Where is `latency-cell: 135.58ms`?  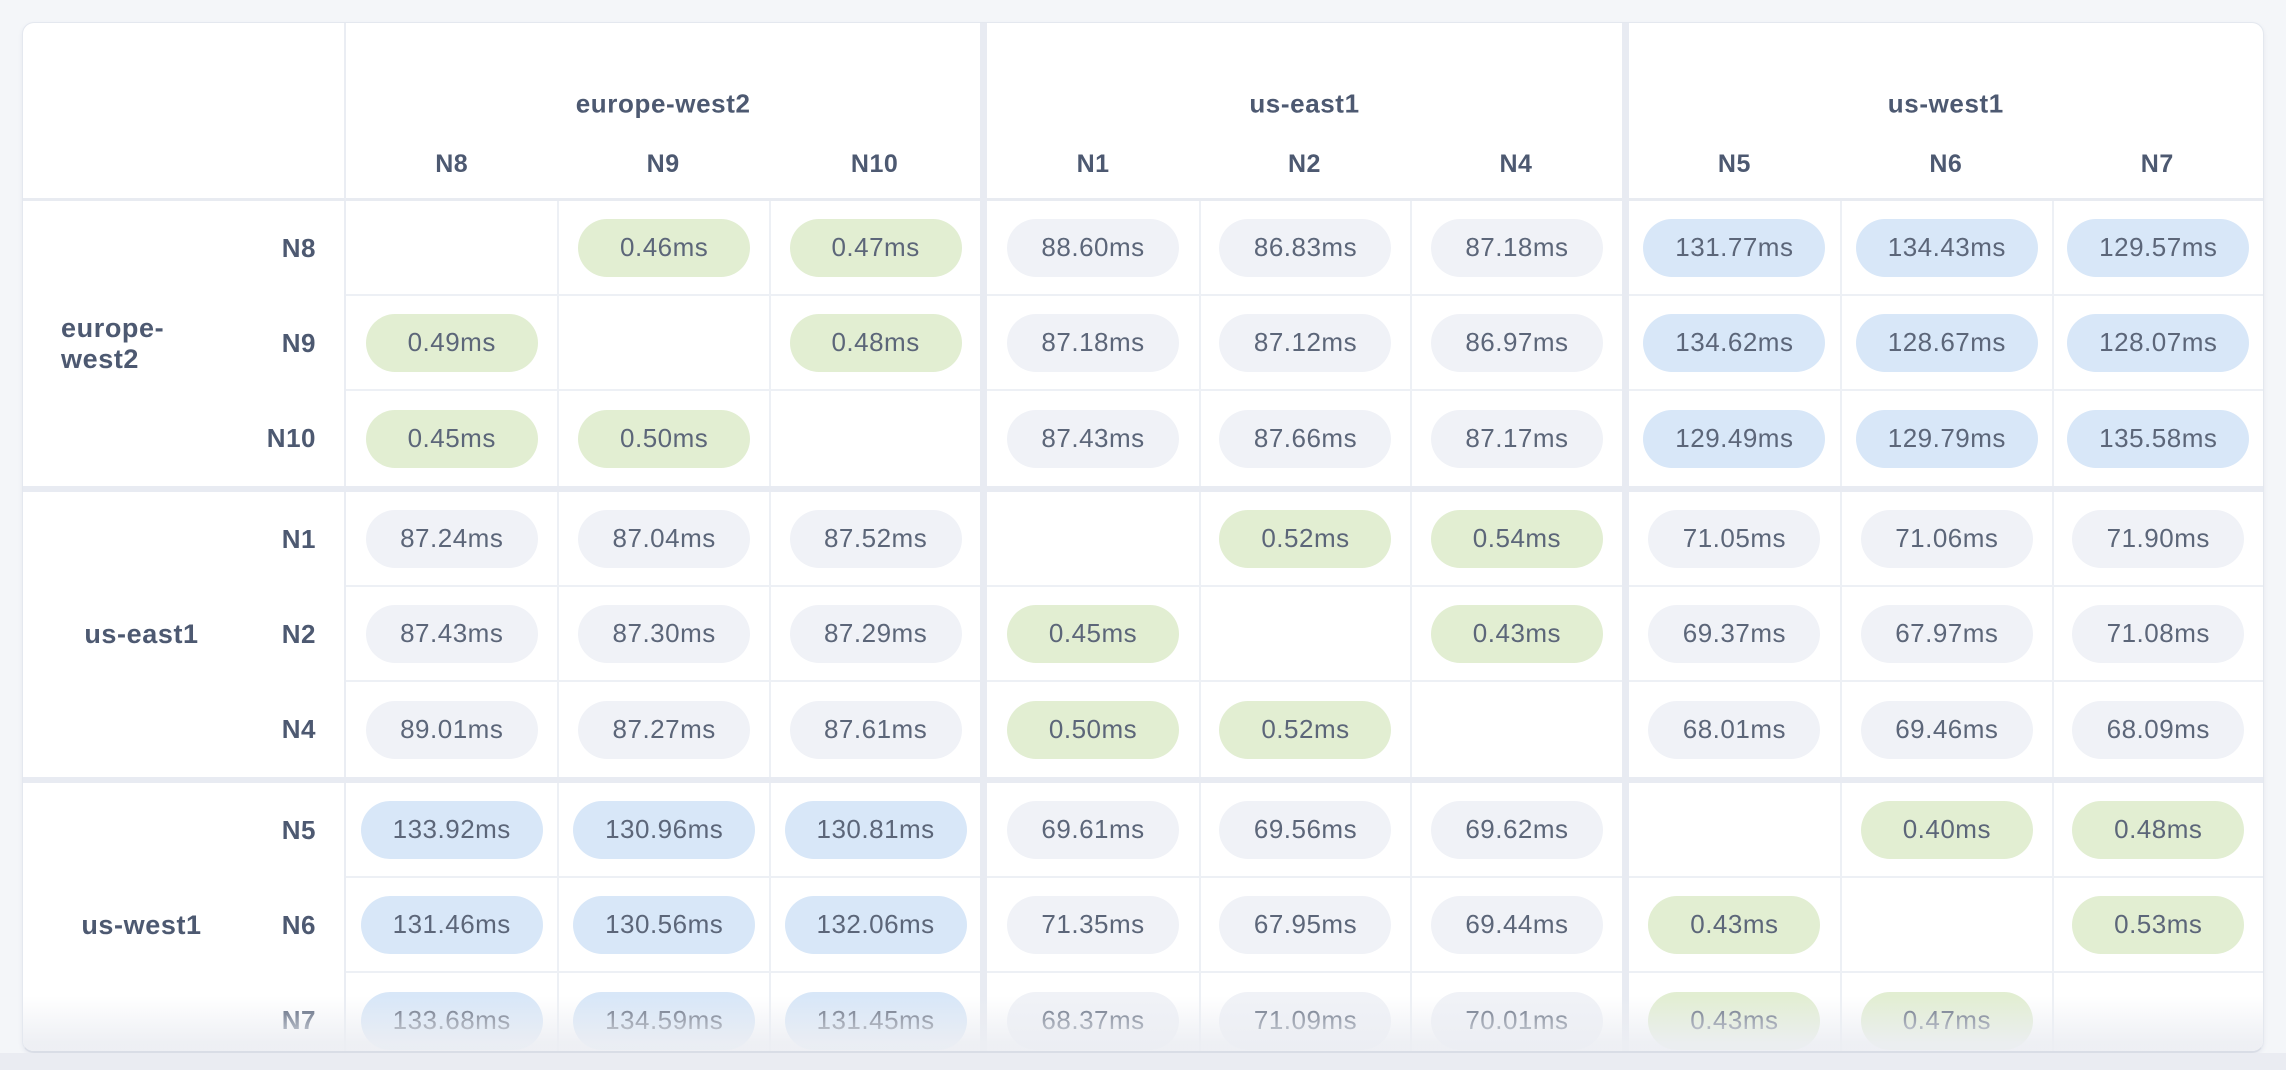 latency-cell: 135.58ms is located at coordinates (2157, 438).